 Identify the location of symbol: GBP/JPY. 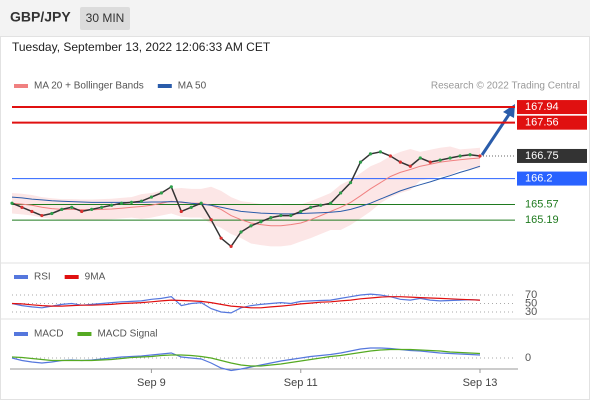
(40, 17).